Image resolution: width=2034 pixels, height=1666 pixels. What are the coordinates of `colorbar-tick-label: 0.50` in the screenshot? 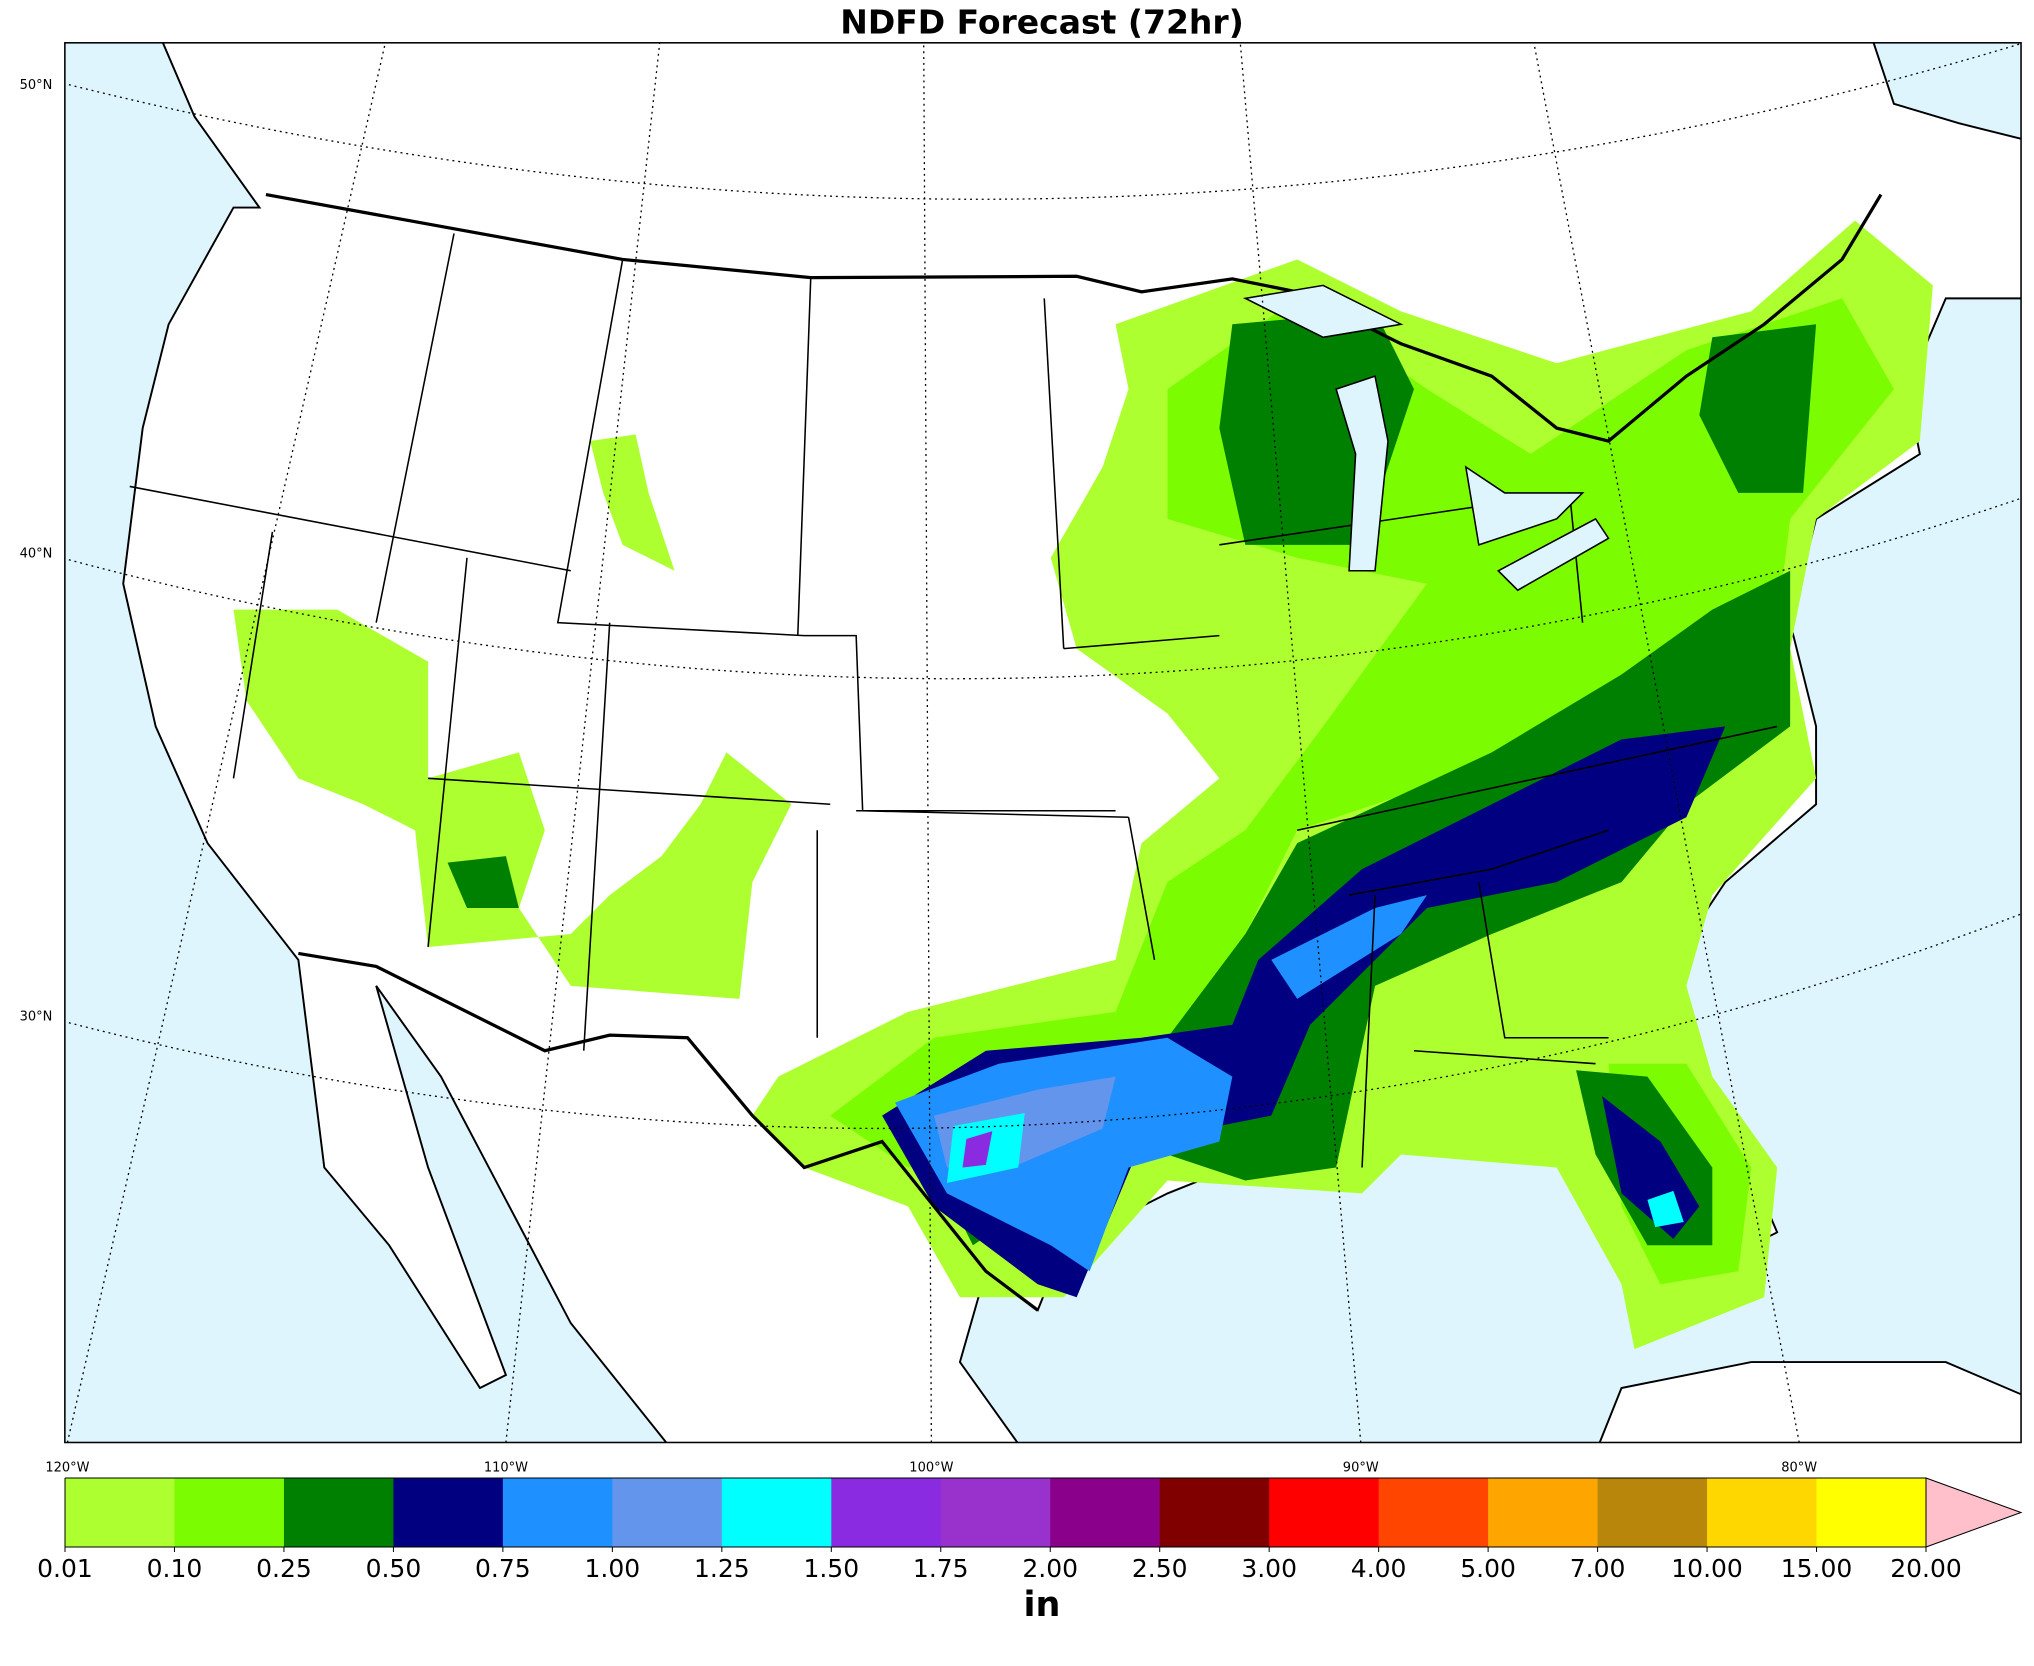 It's located at (394, 1568).